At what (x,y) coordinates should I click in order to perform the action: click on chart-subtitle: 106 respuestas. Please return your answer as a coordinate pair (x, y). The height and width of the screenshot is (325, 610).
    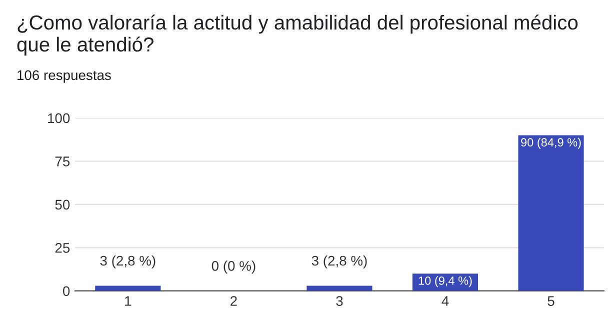
    Looking at the image, I should click on (64, 76).